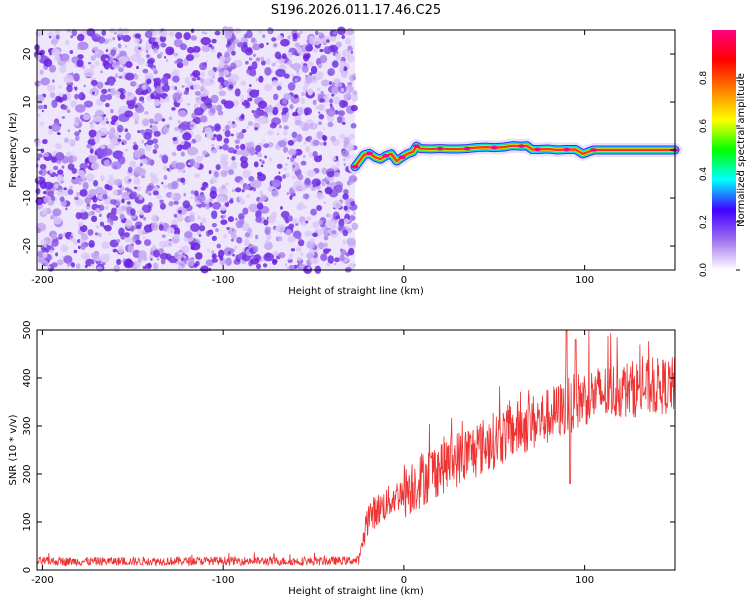 The image size is (750, 600). Describe the element at coordinates (724, 150) in the screenshot. I see `colorbar-gradient` at that location.